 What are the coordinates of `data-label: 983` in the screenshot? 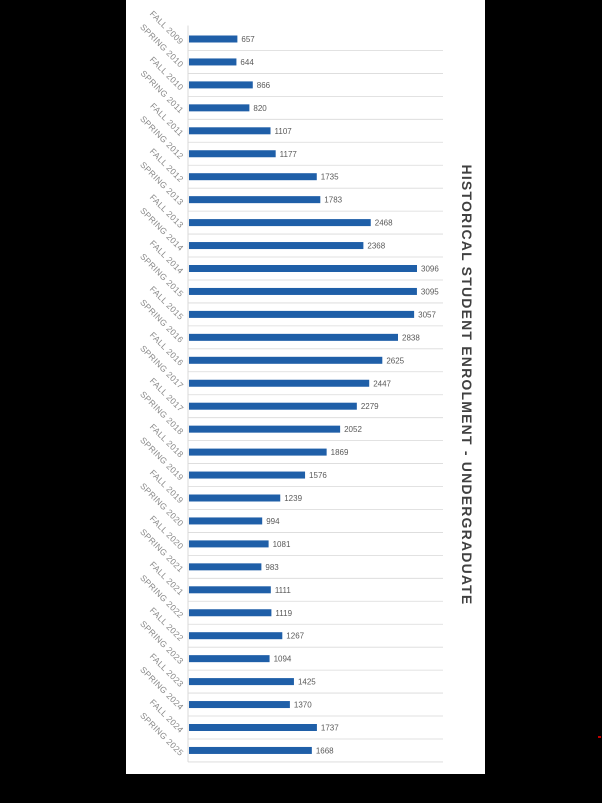 It's located at (272, 567).